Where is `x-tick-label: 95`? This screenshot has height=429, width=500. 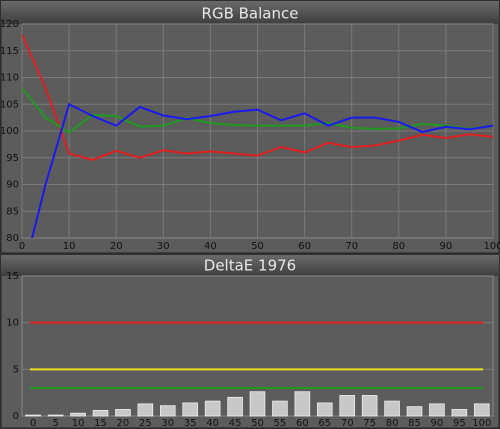
x-tick-label: 95 is located at coordinates (459, 423).